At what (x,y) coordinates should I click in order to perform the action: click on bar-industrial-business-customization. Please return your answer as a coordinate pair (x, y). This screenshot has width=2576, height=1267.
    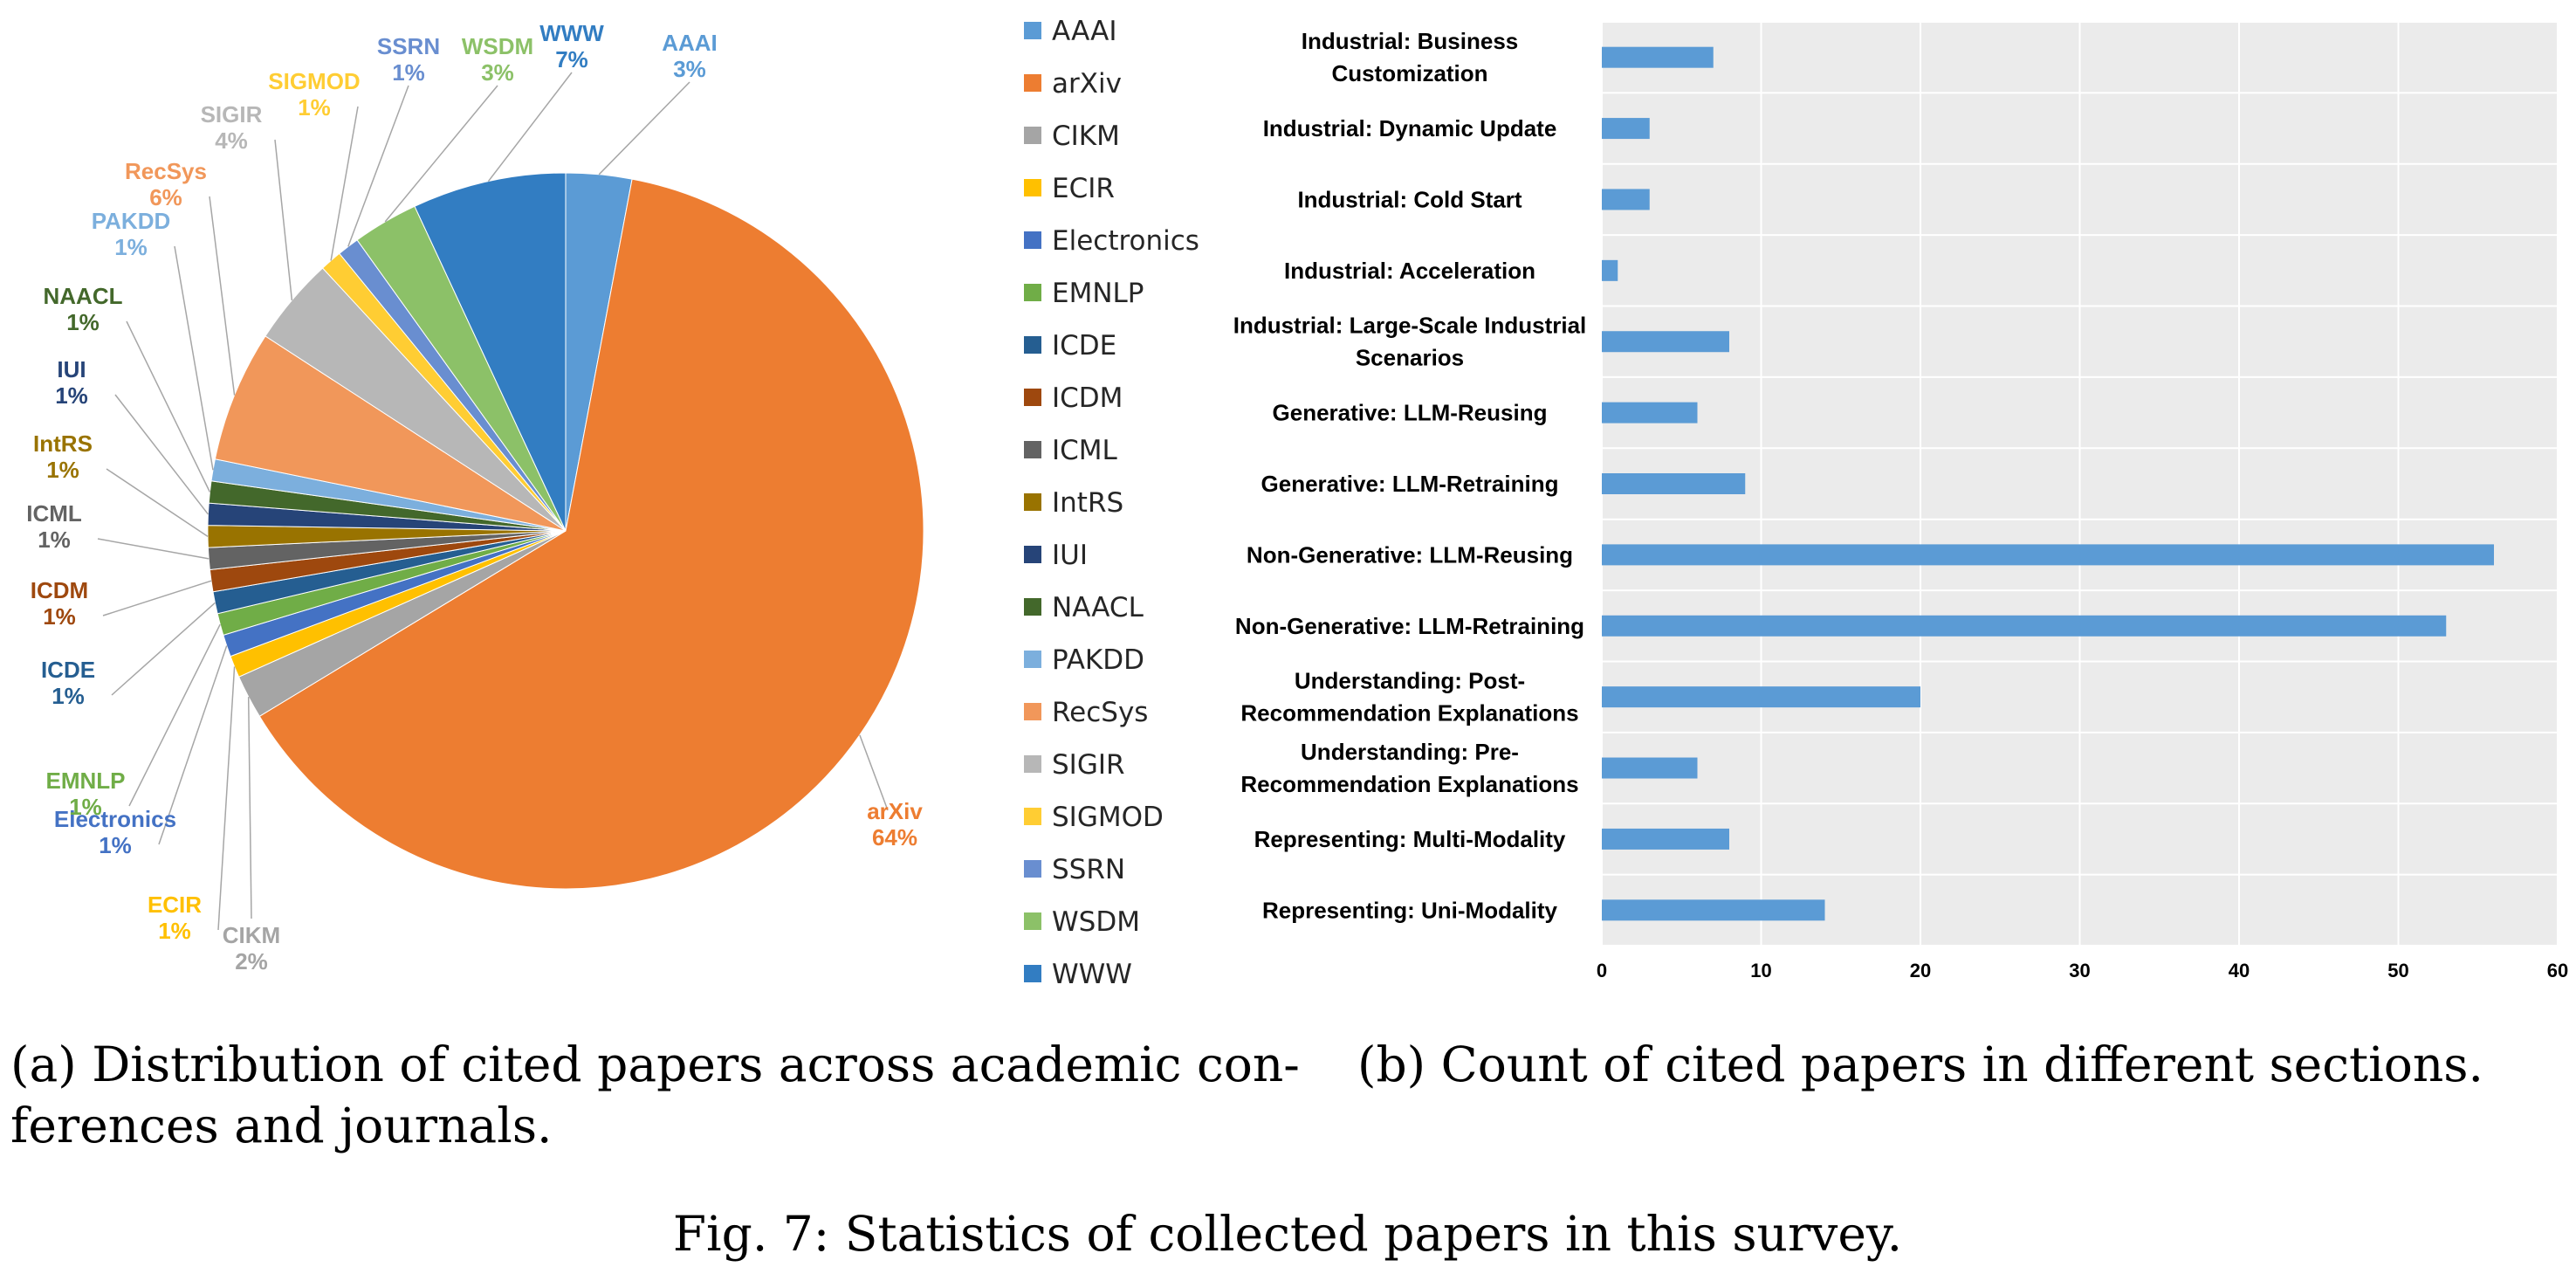
    Looking at the image, I should click on (1658, 57).